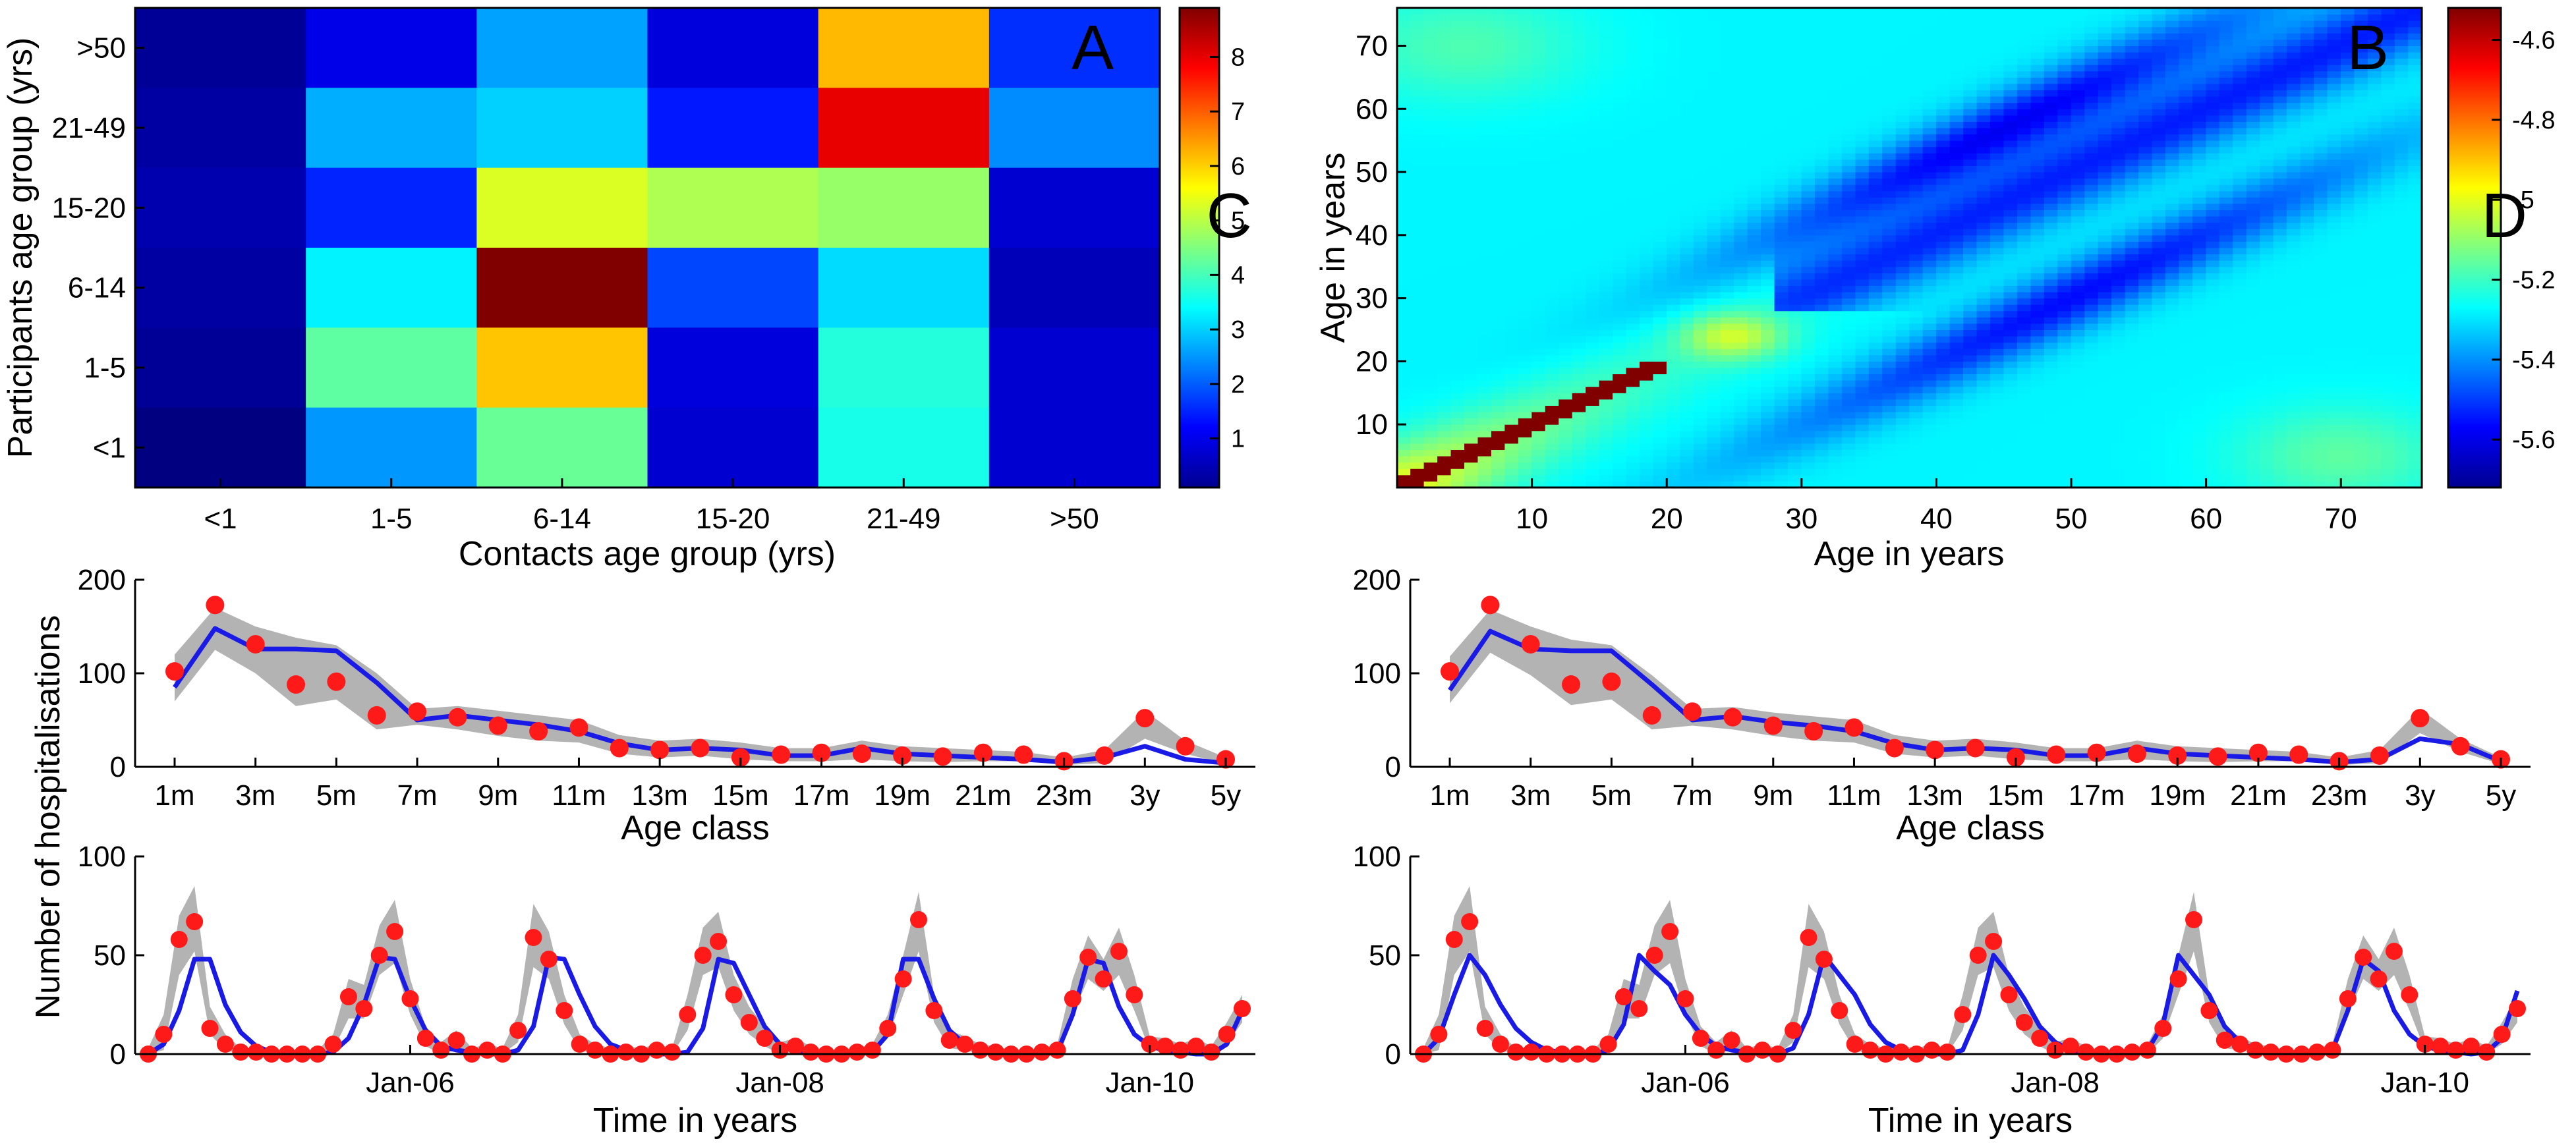 The image size is (2576, 1143). Describe the element at coordinates (221, 367) in the screenshot. I see `heatmap-a-cell` at that location.